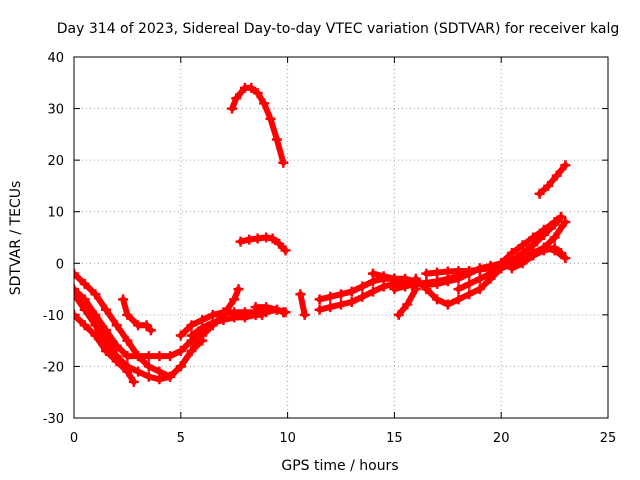 This screenshot has width=640, height=480. Describe the element at coordinates (16, 238) in the screenshot. I see `y-axis-label: SDTVAR / TECUs` at that location.